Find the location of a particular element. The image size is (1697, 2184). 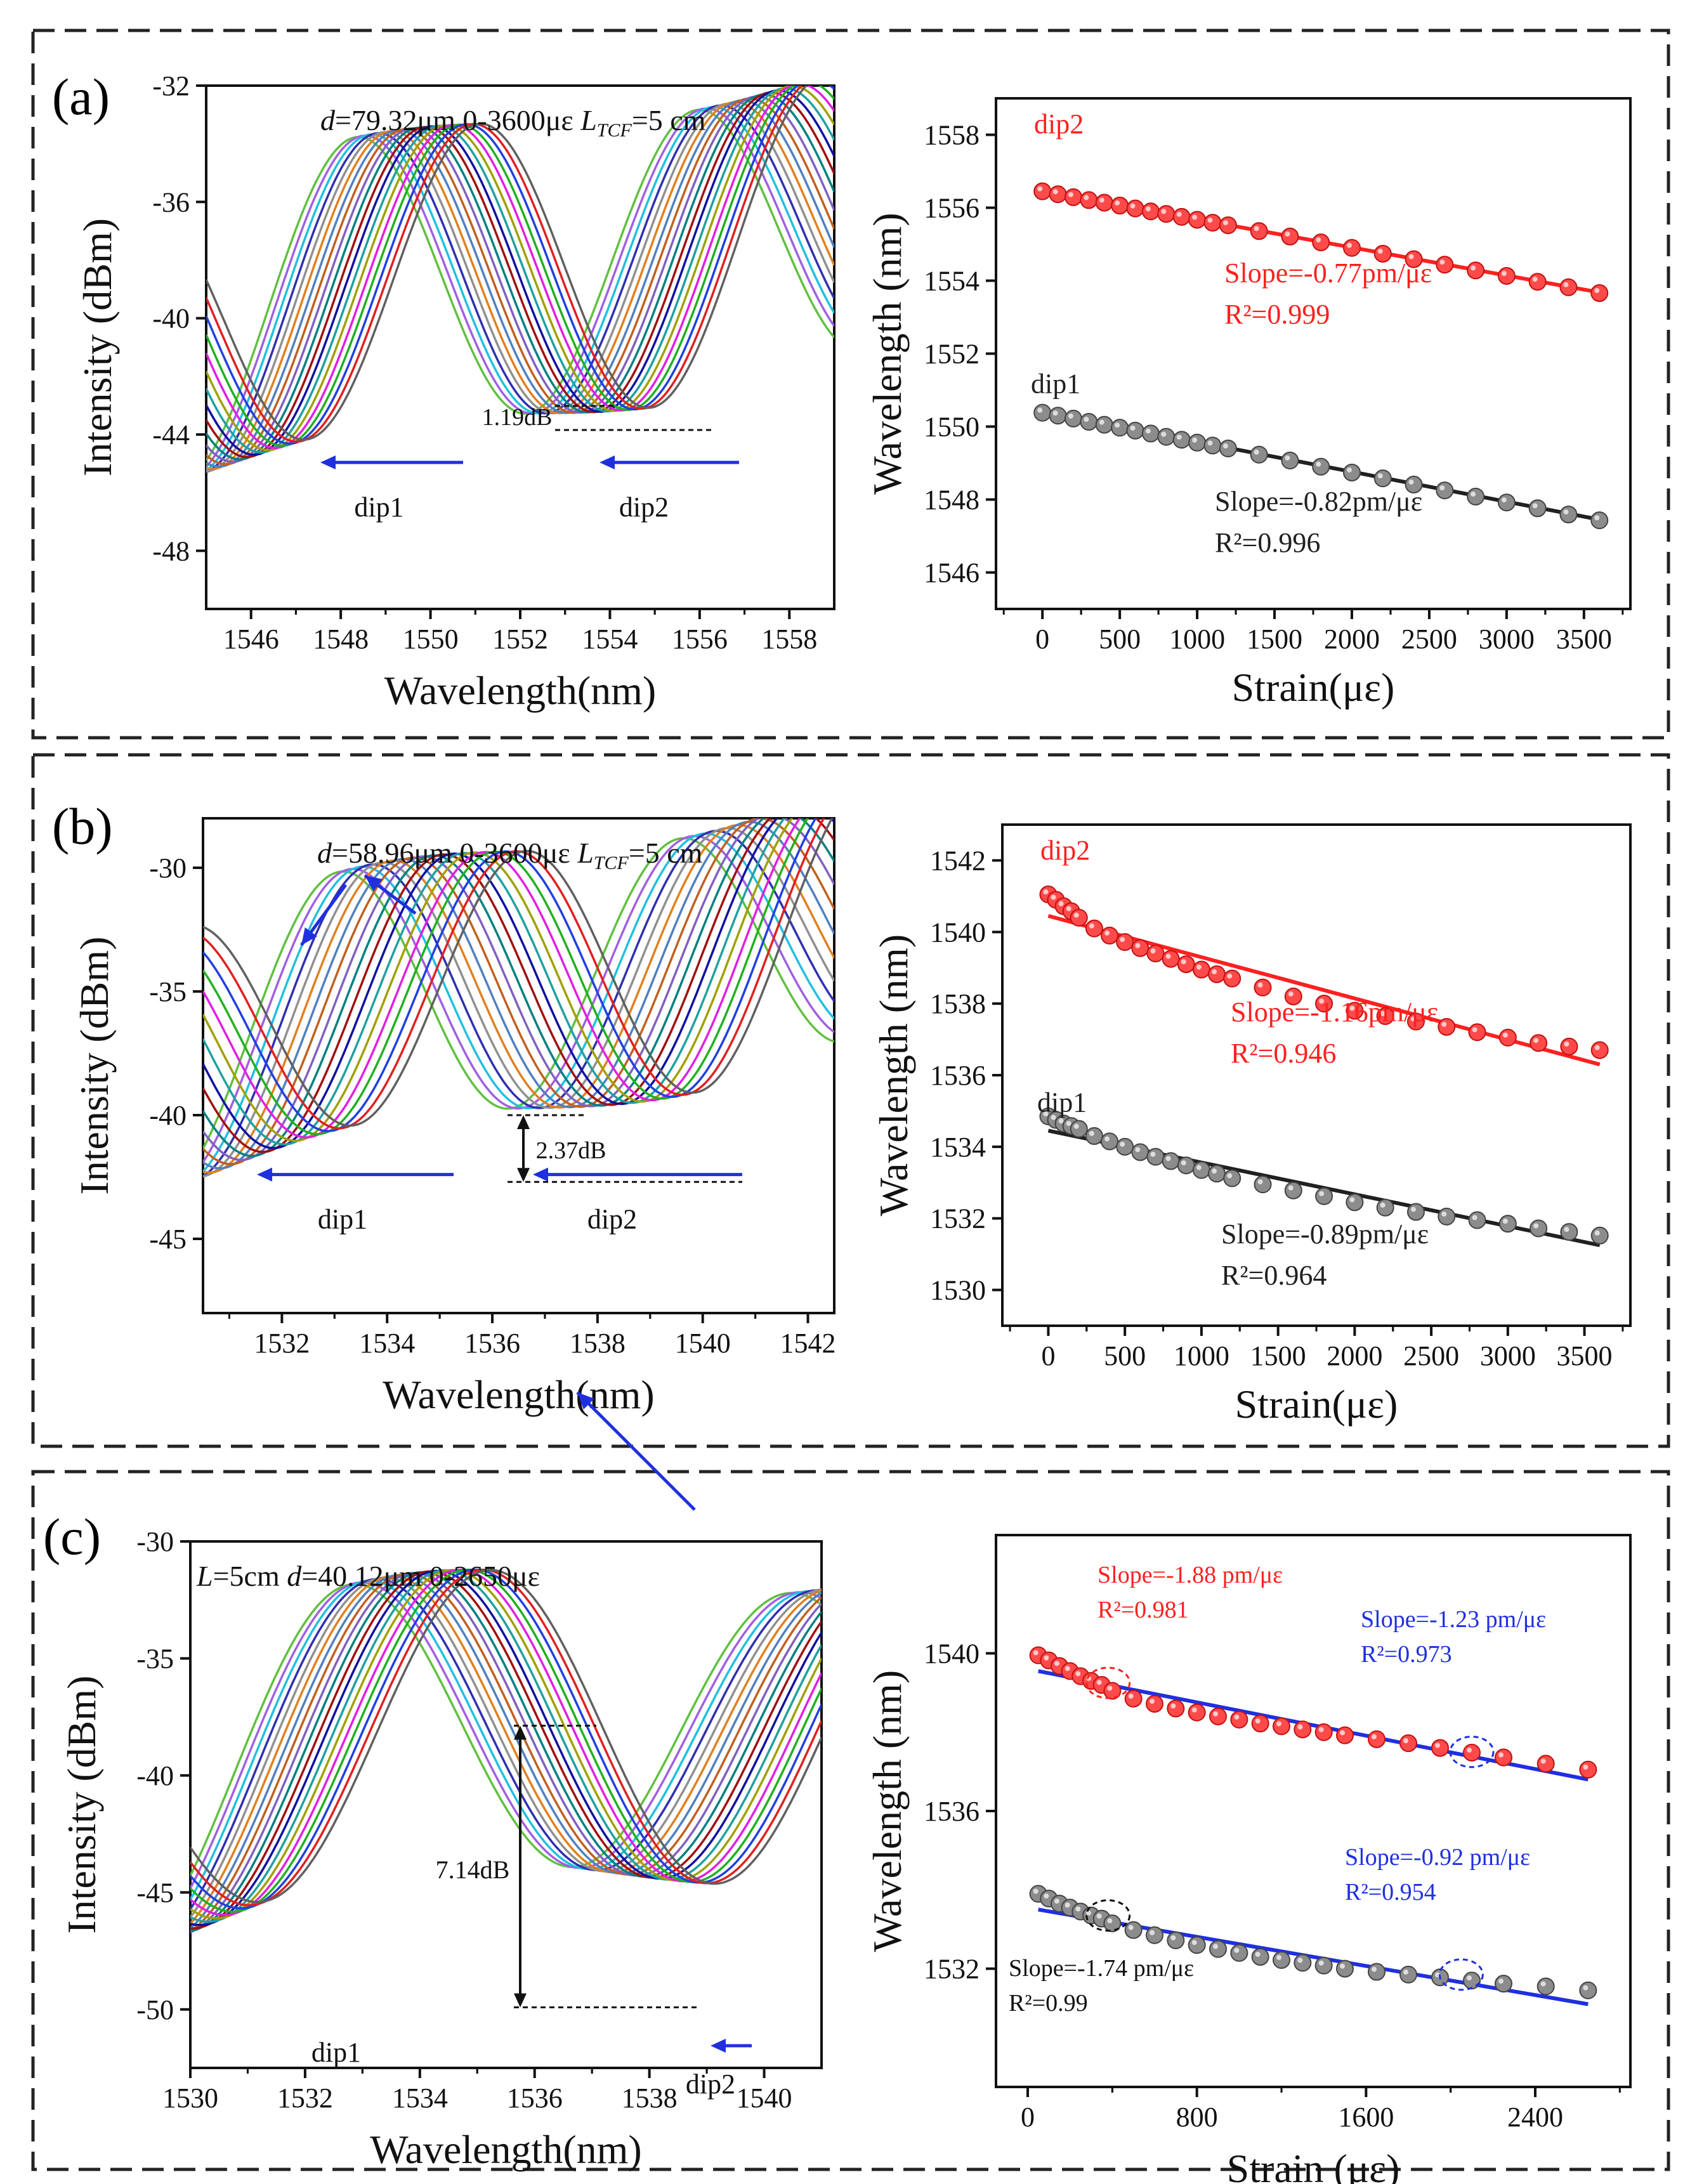

panel-c-spectrum-ytick-label: -40 is located at coordinates (155, 1775).